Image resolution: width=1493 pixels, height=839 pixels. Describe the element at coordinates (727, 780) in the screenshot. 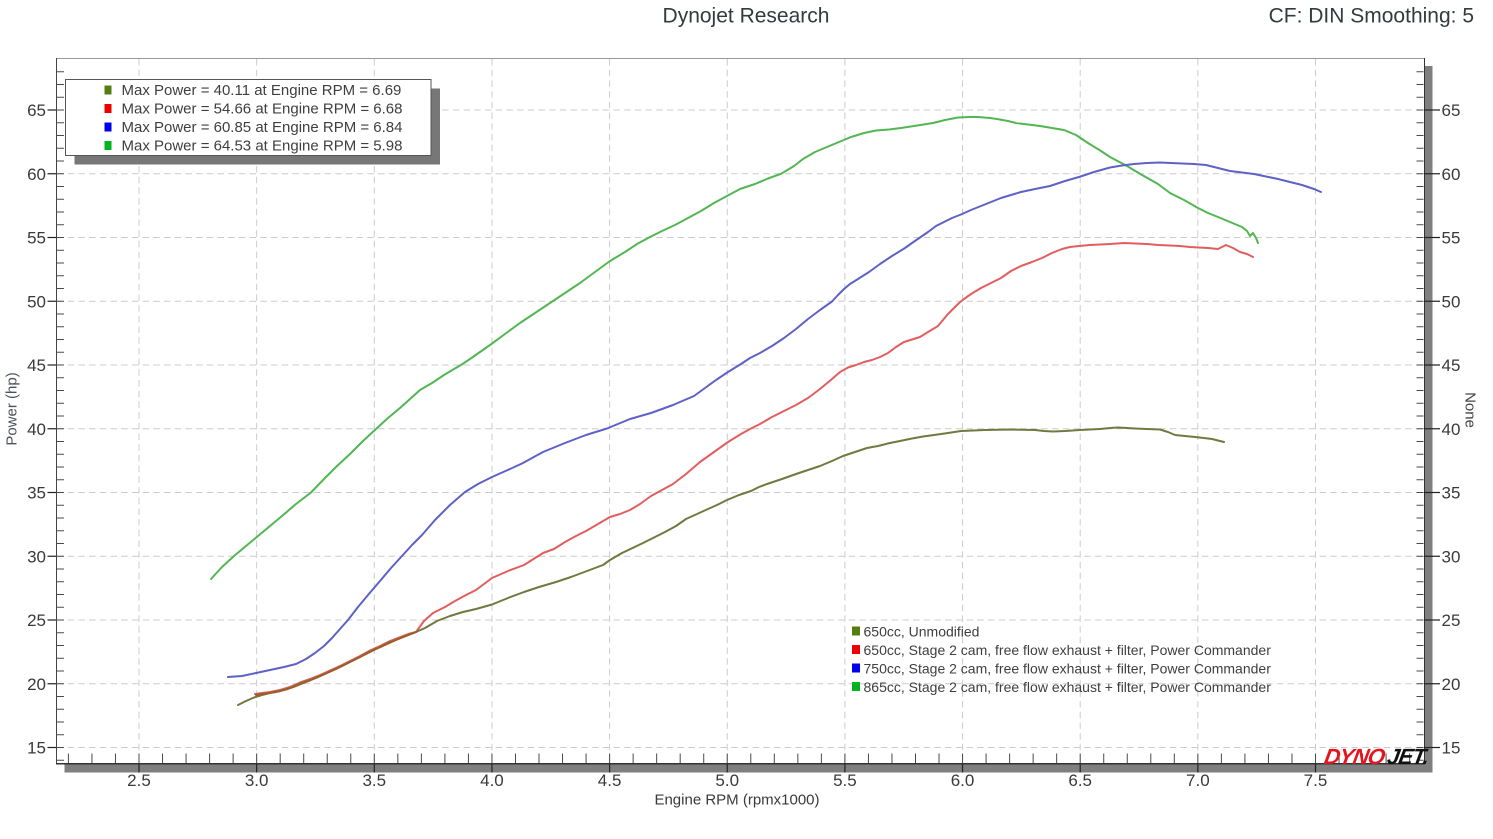

I see `svg-text: 5.0` at that location.